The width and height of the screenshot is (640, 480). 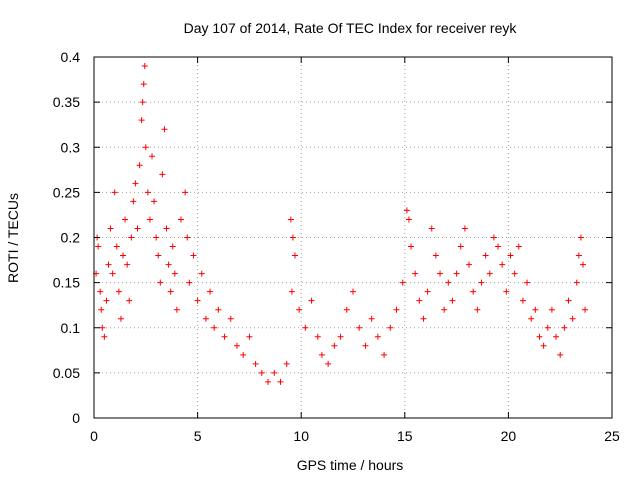 I want to click on y-tick-label: 0.1, so click(x=71, y=328).